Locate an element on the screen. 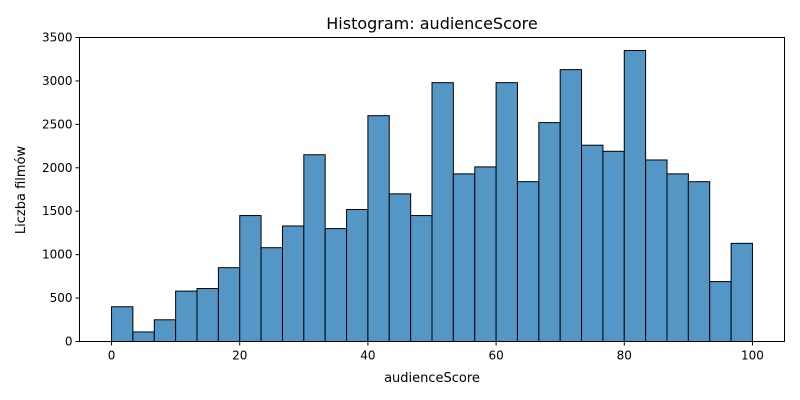 Image resolution: width=800 pixels, height=400 pixels. y-tick-label: 0 is located at coordinates (69, 342).